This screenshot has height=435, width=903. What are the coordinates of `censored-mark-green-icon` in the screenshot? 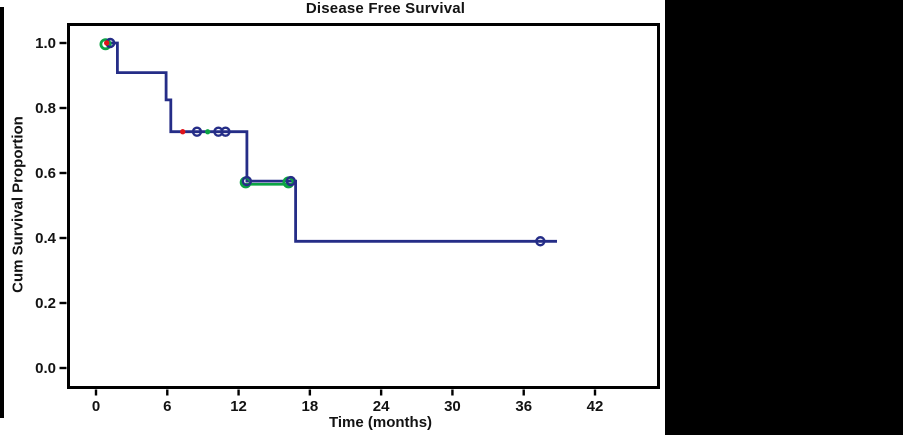 It's located at (105, 44).